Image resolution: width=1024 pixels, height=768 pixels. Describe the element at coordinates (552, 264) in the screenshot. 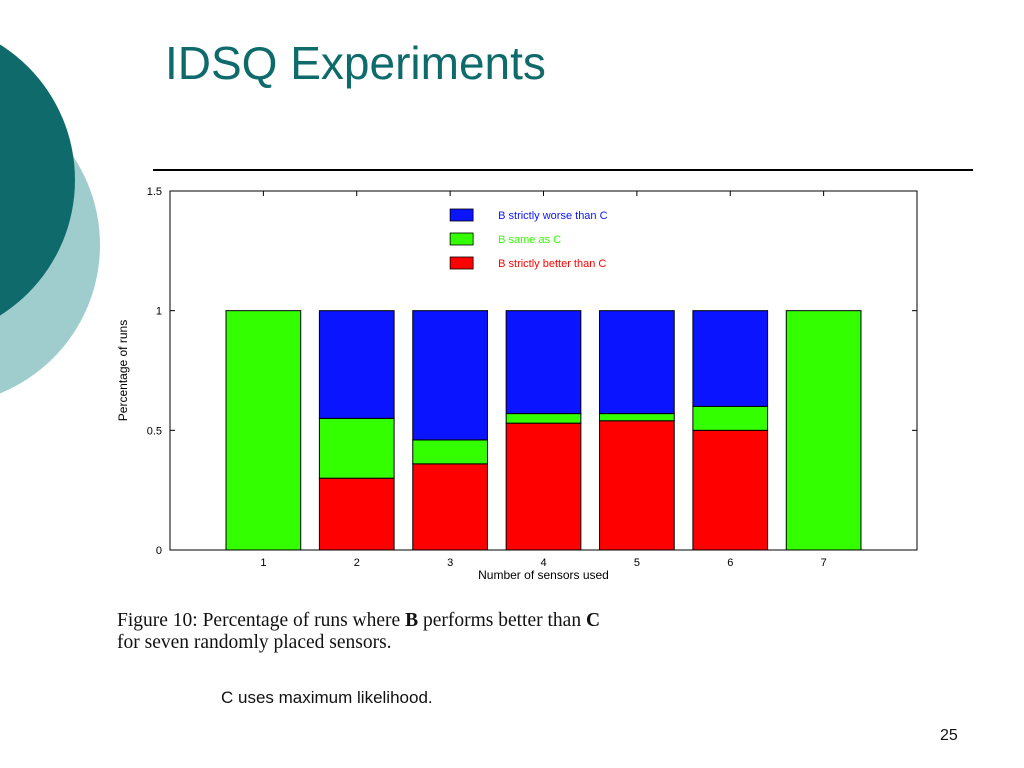

I see `legend-label: B strictly better than C` at that location.